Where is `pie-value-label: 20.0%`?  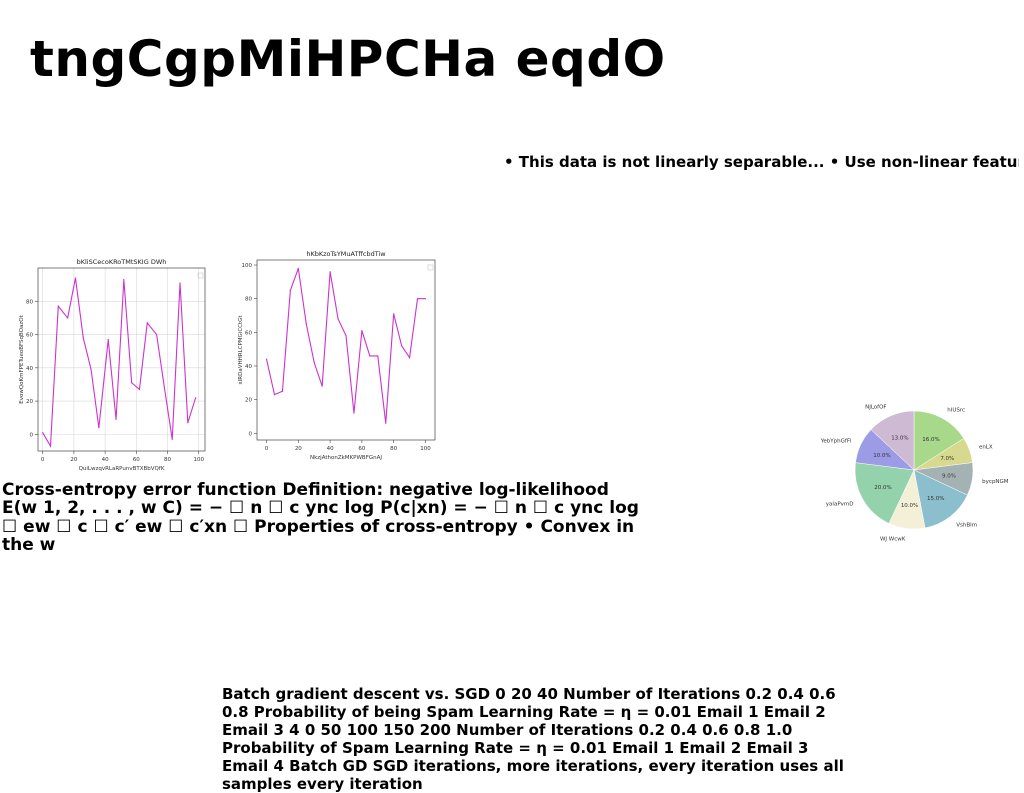
pie-value-label: 20.0% is located at coordinates (882, 488).